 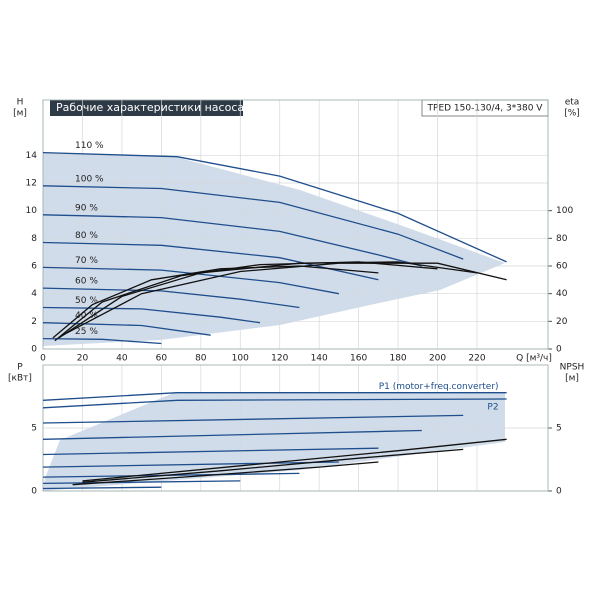 I want to click on y2-axis-label: NPSH, so click(x=572, y=368).